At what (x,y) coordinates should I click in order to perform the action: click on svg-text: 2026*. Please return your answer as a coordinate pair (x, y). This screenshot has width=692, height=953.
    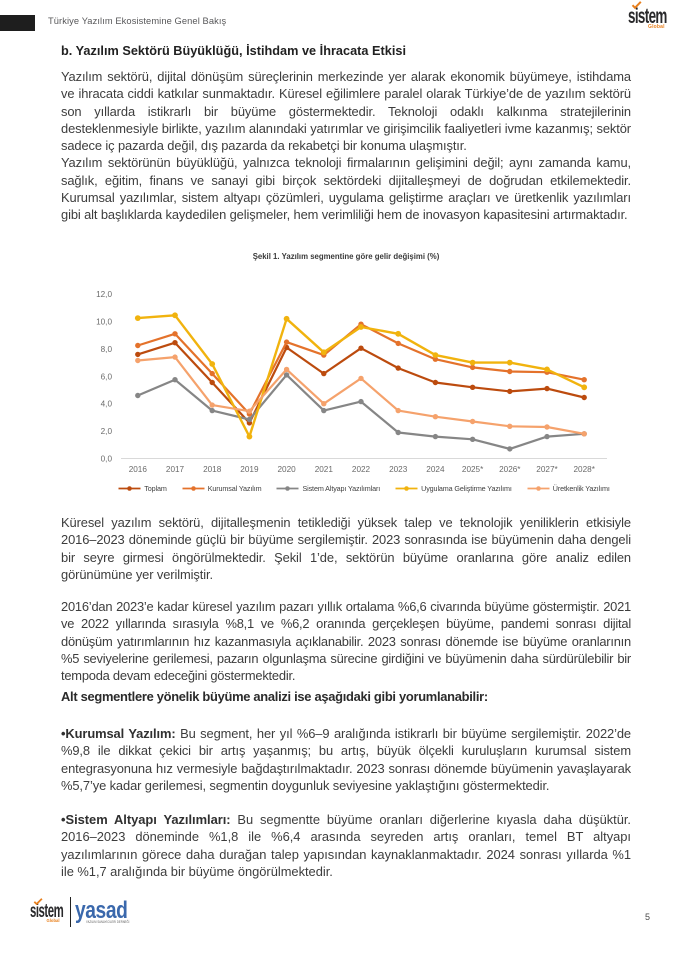
    Looking at the image, I should click on (510, 469).